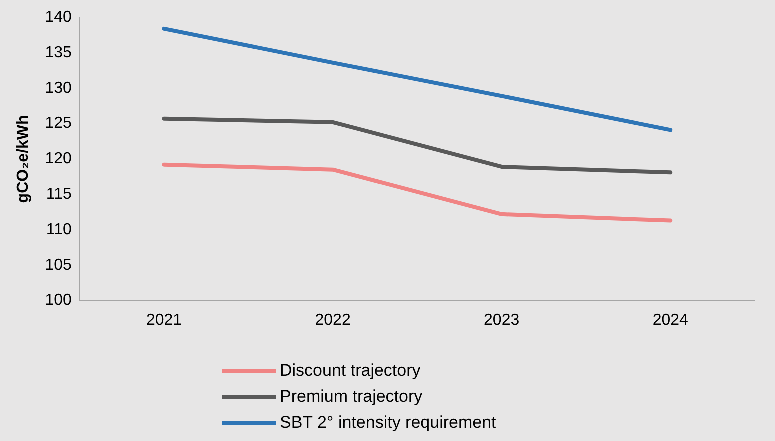 This screenshot has height=441, width=775. What do you see at coordinates (59, 195) in the screenshot?
I see `y-tick-label: 115` at bounding box center [59, 195].